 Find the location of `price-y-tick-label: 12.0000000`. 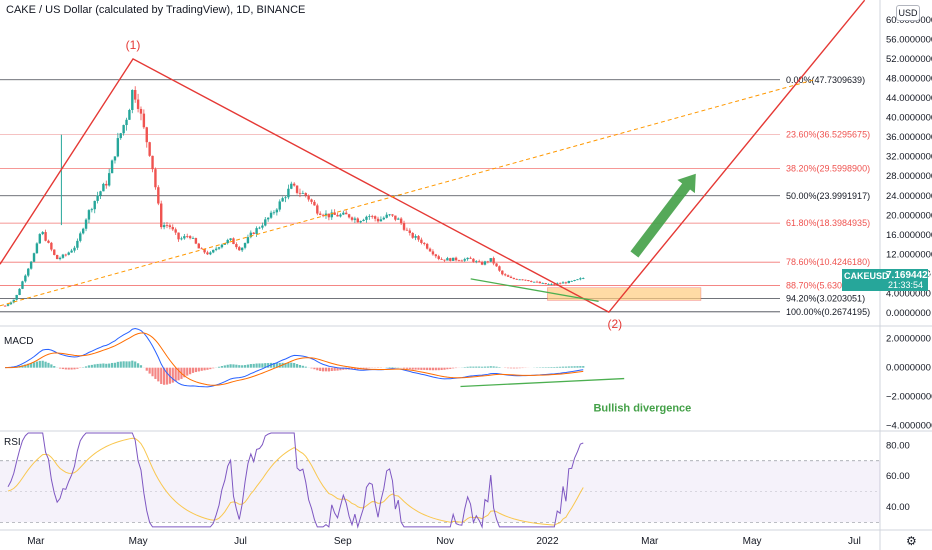

price-y-tick-label: 12.0000000 is located at coordinates (909, 254).